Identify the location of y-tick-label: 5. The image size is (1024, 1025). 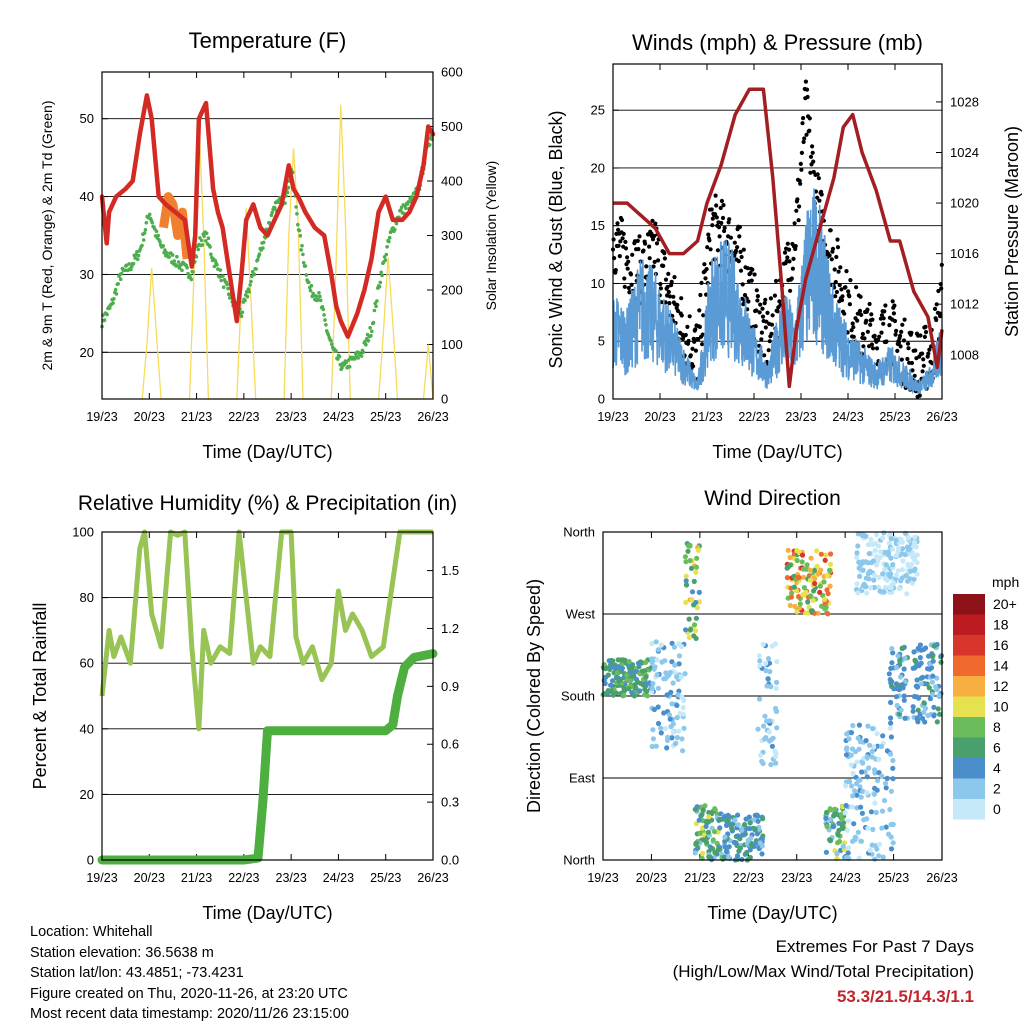
(601, 341).